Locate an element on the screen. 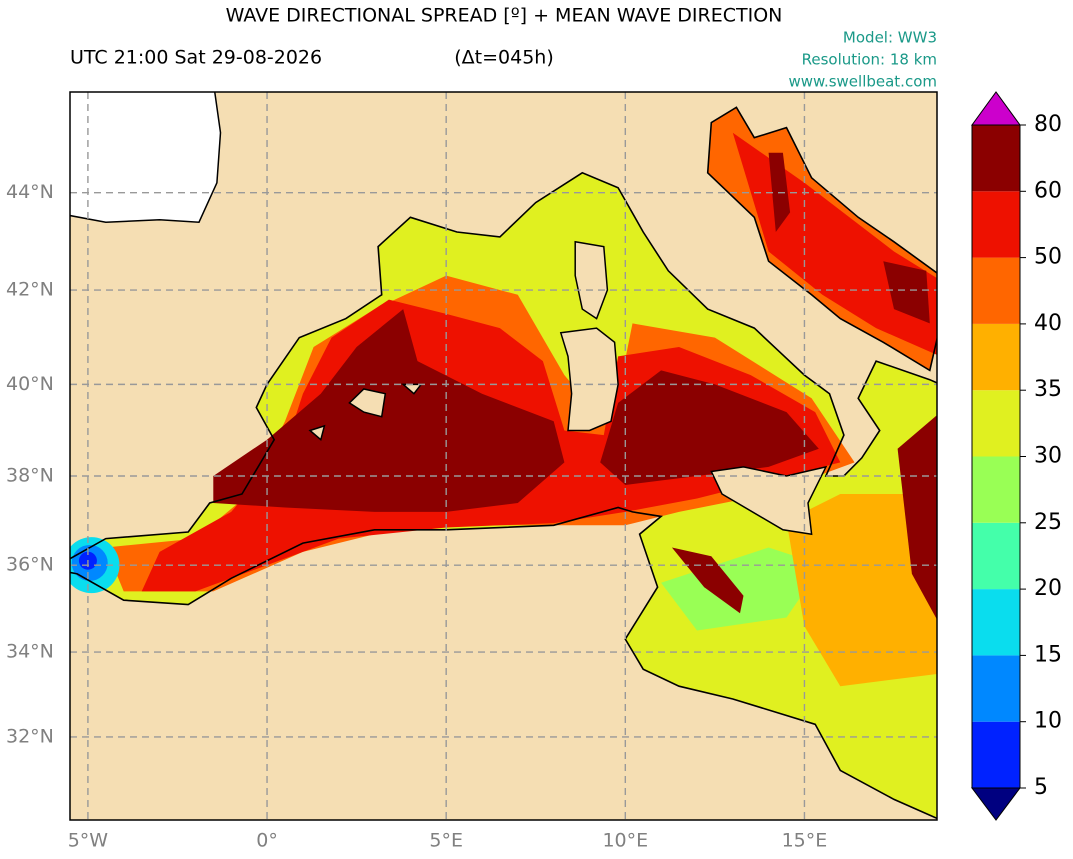  x-tick-label: 10°E is located at coordinates (625, 841).